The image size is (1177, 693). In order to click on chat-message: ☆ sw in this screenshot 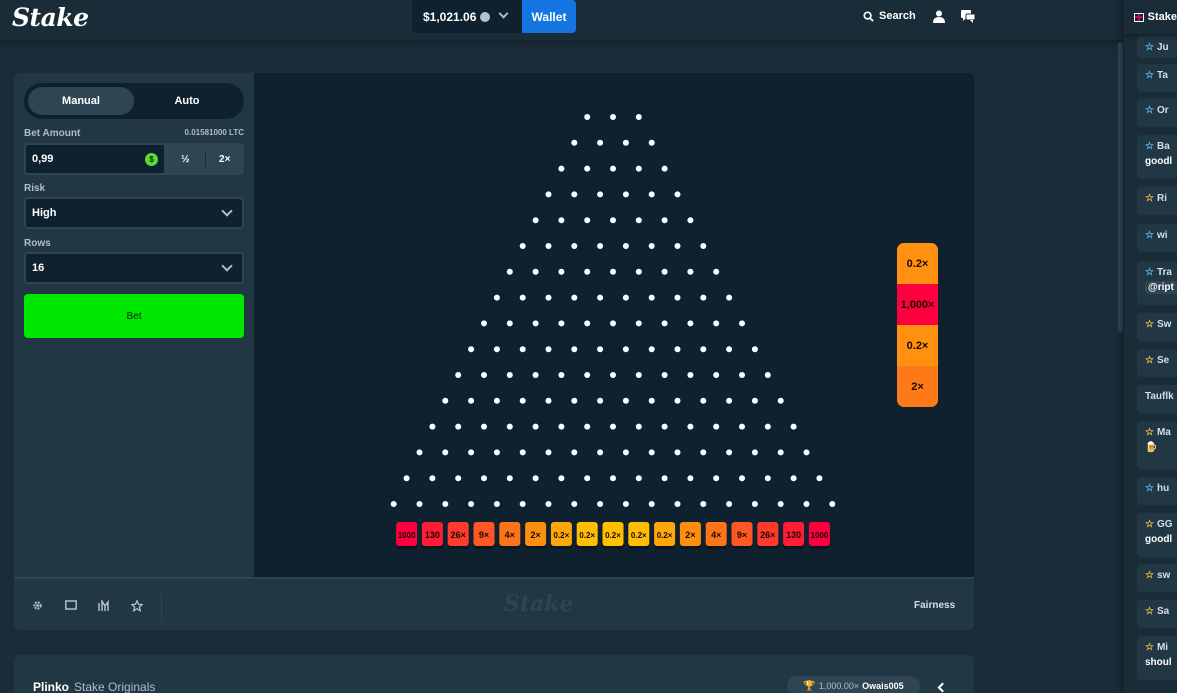, I will do `click(1157, 578)`.